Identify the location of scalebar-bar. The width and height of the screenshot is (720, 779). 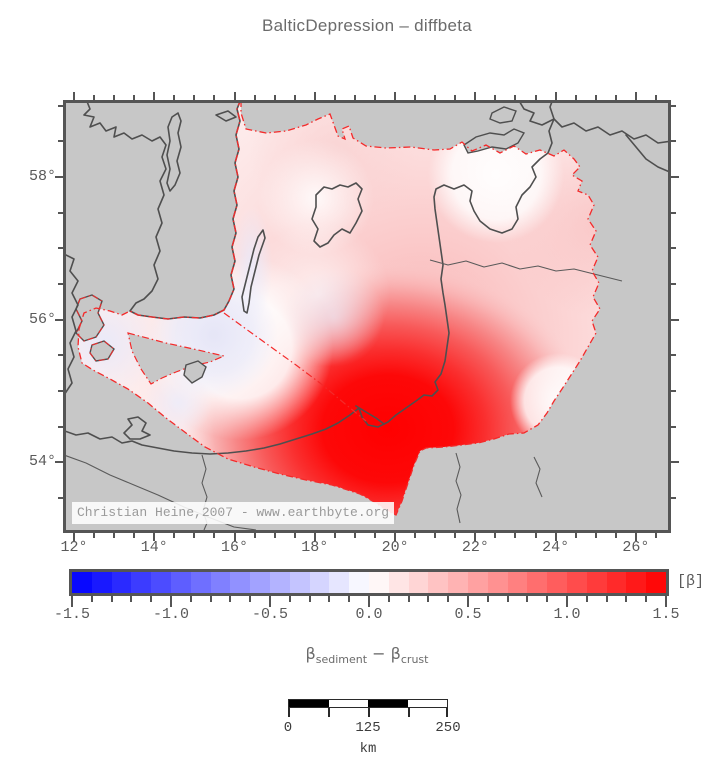
(368, 703).